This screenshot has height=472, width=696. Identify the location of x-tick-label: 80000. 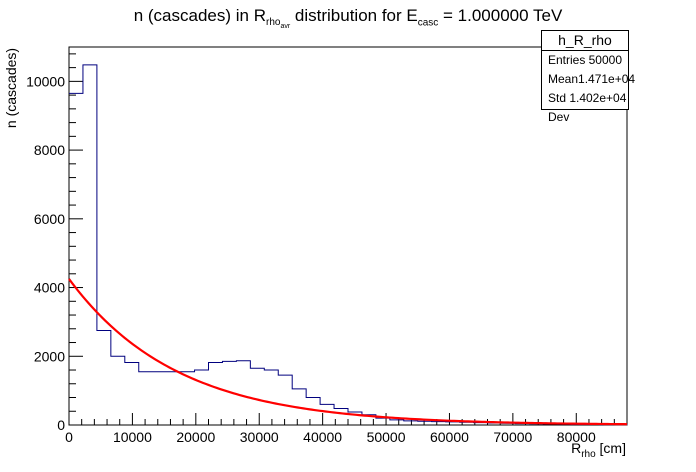
(576, 437).